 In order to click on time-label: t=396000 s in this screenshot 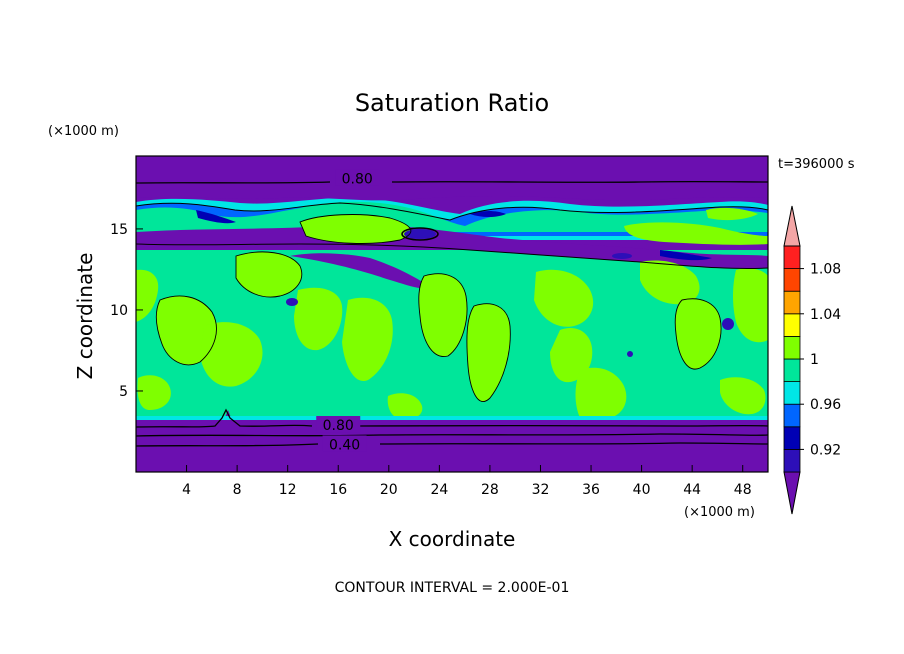, I will do `click(816, 164)`.